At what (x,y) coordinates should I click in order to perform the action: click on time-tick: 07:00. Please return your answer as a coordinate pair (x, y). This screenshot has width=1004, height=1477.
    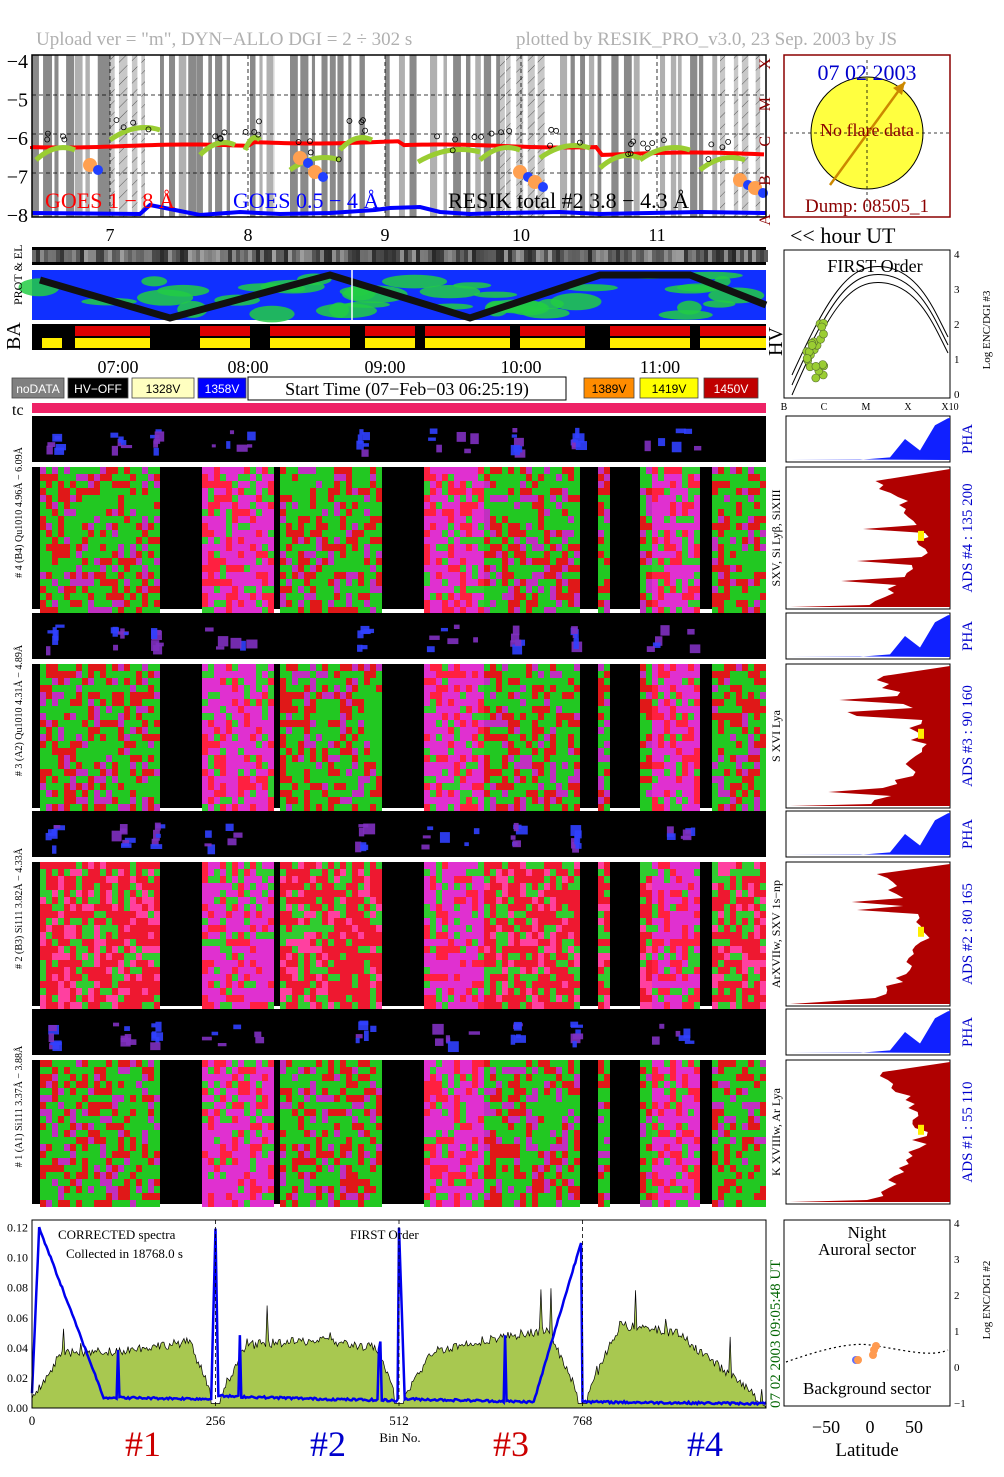
    Looking at the image, I should click on (117, 367).